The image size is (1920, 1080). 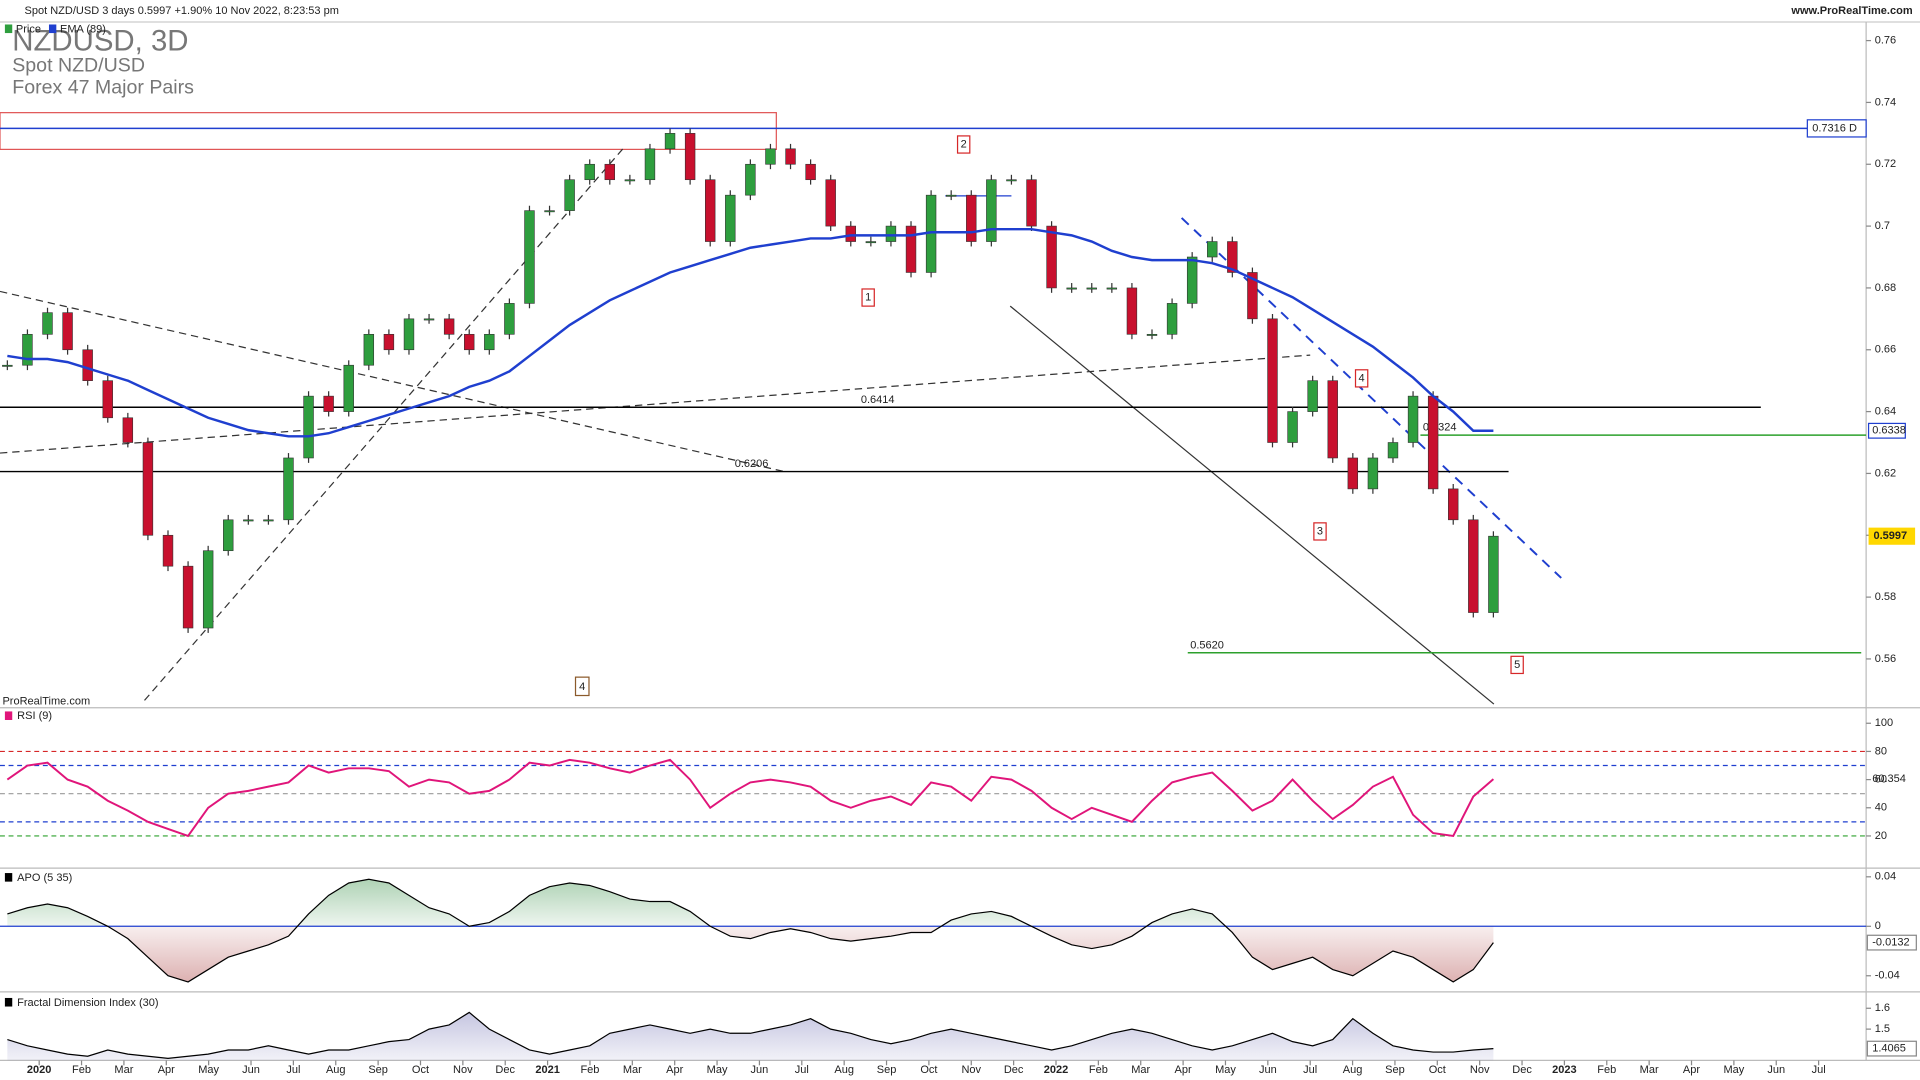 What do you see at coordinates (52, 29) in the screenshot?
I see `legend-swatch` at bounding box center [52, 29].